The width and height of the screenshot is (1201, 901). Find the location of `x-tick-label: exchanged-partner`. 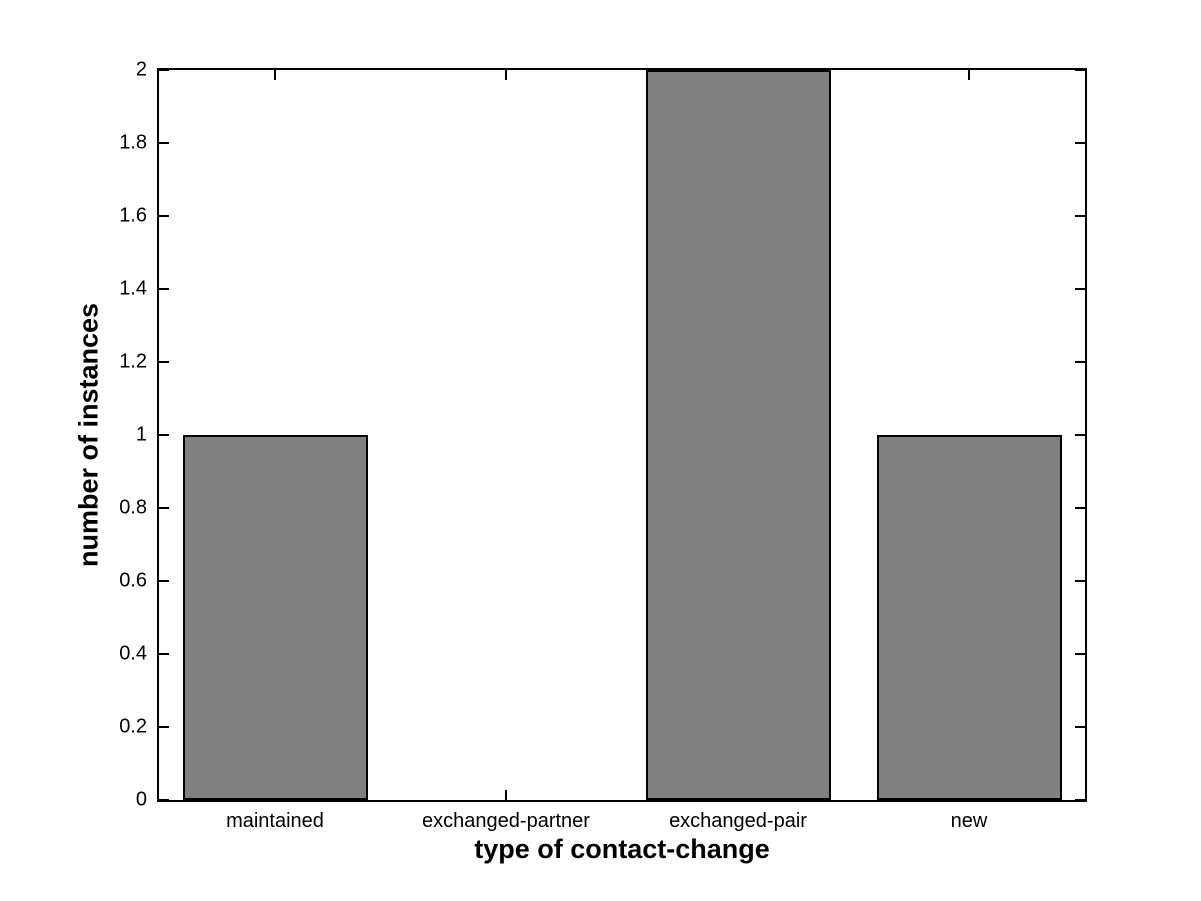

x-tick-label: exchanged-partner is located at coordinates (506, 821).